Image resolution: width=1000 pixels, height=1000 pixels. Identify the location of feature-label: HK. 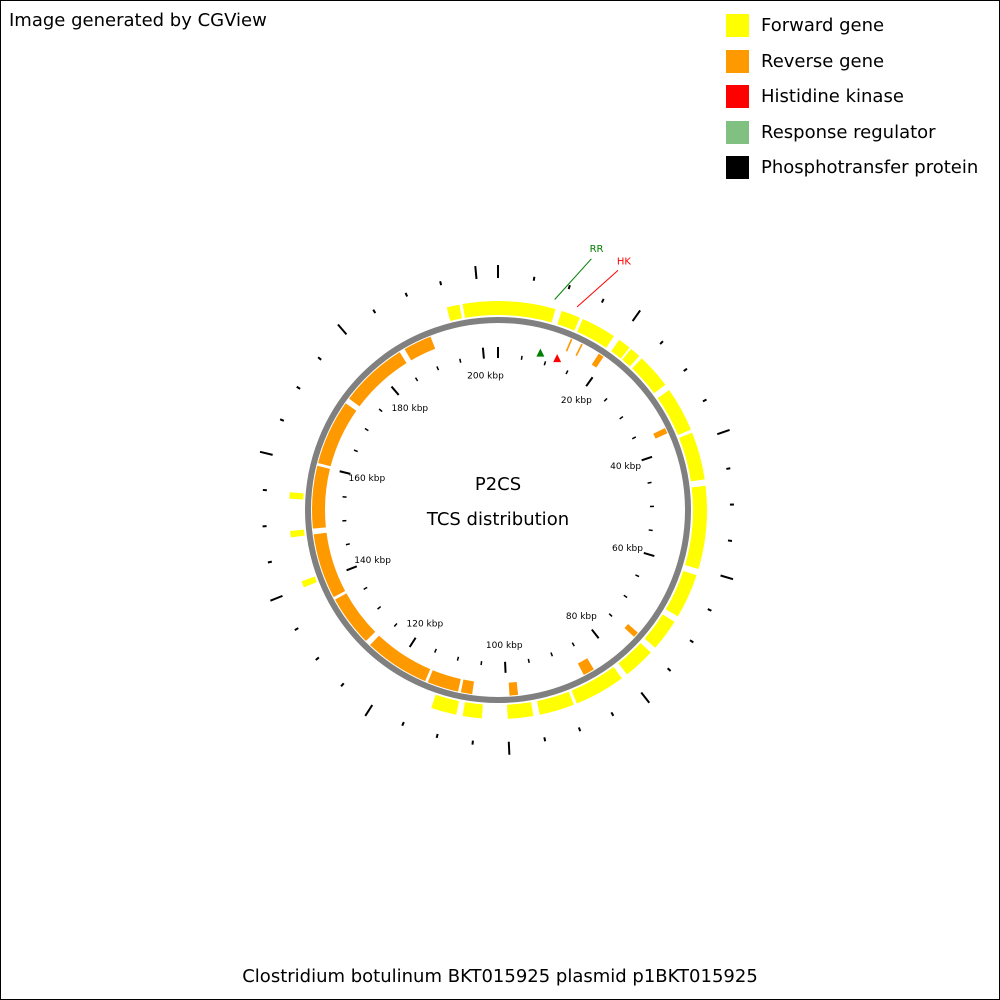
(624, 261).